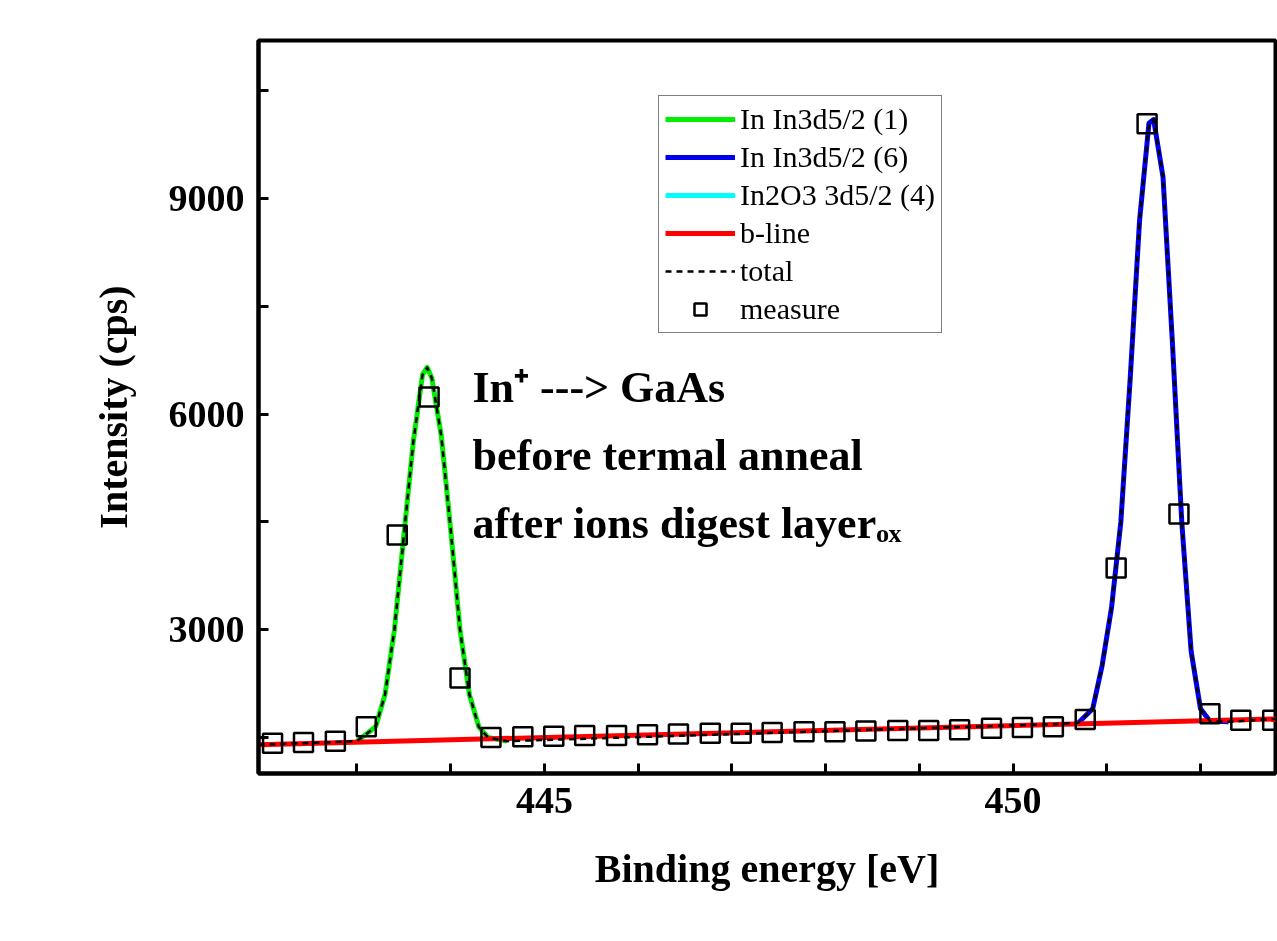 The image size is (1277, 941). I want to click on x-tick-label: 450, so click(1013, 799).